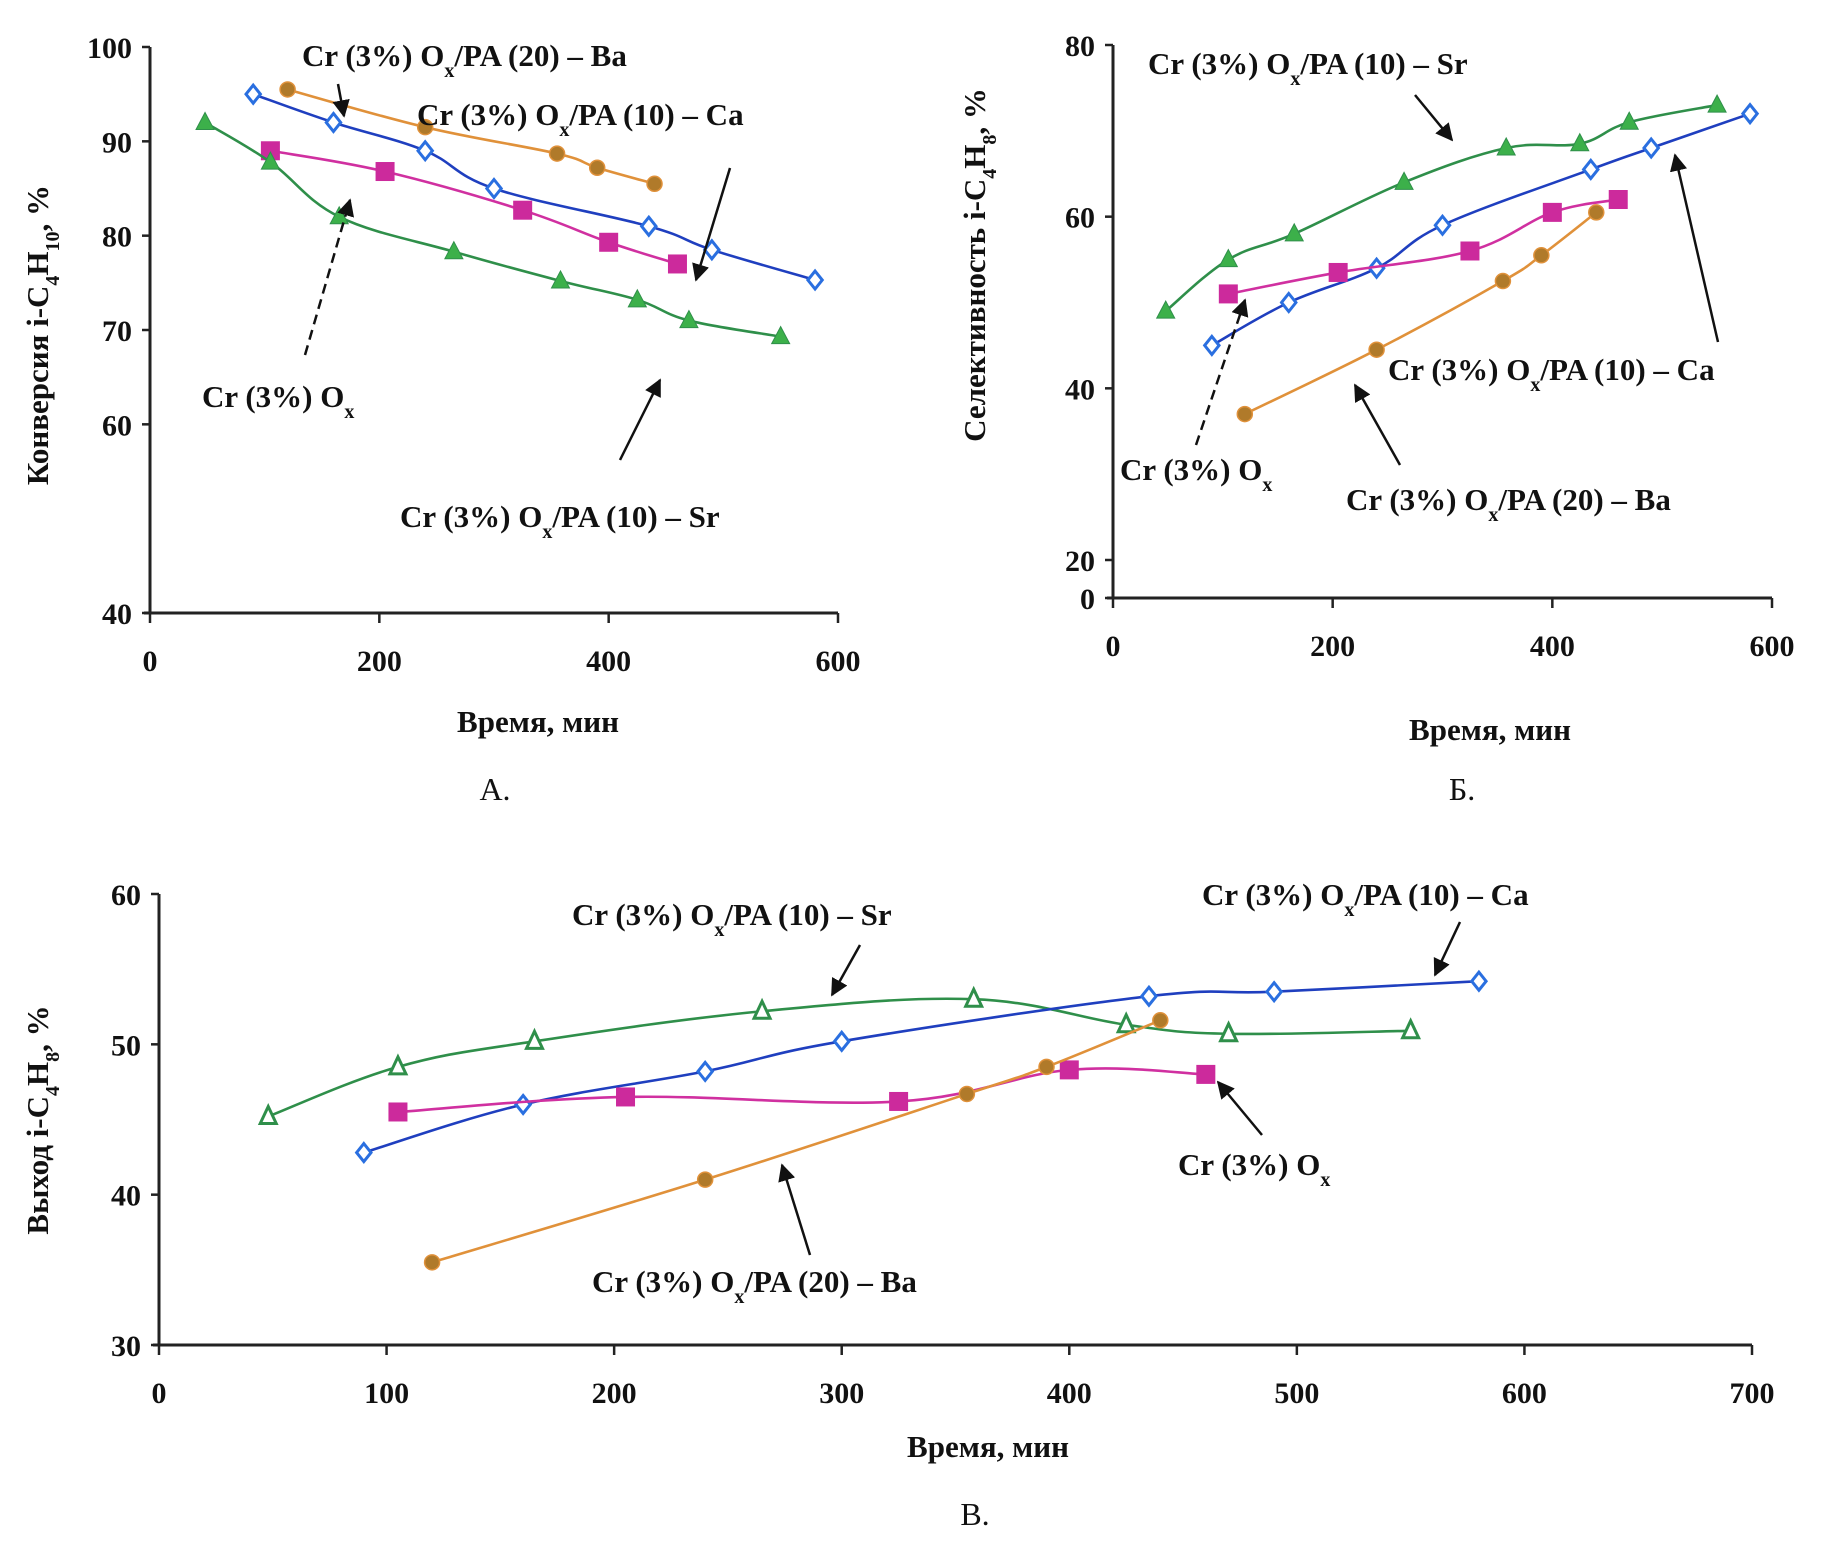 The width and height of the screenshot is (1845, 1550). I want to click on chart-b-y-title-sub2: 8, so click(990, 140).